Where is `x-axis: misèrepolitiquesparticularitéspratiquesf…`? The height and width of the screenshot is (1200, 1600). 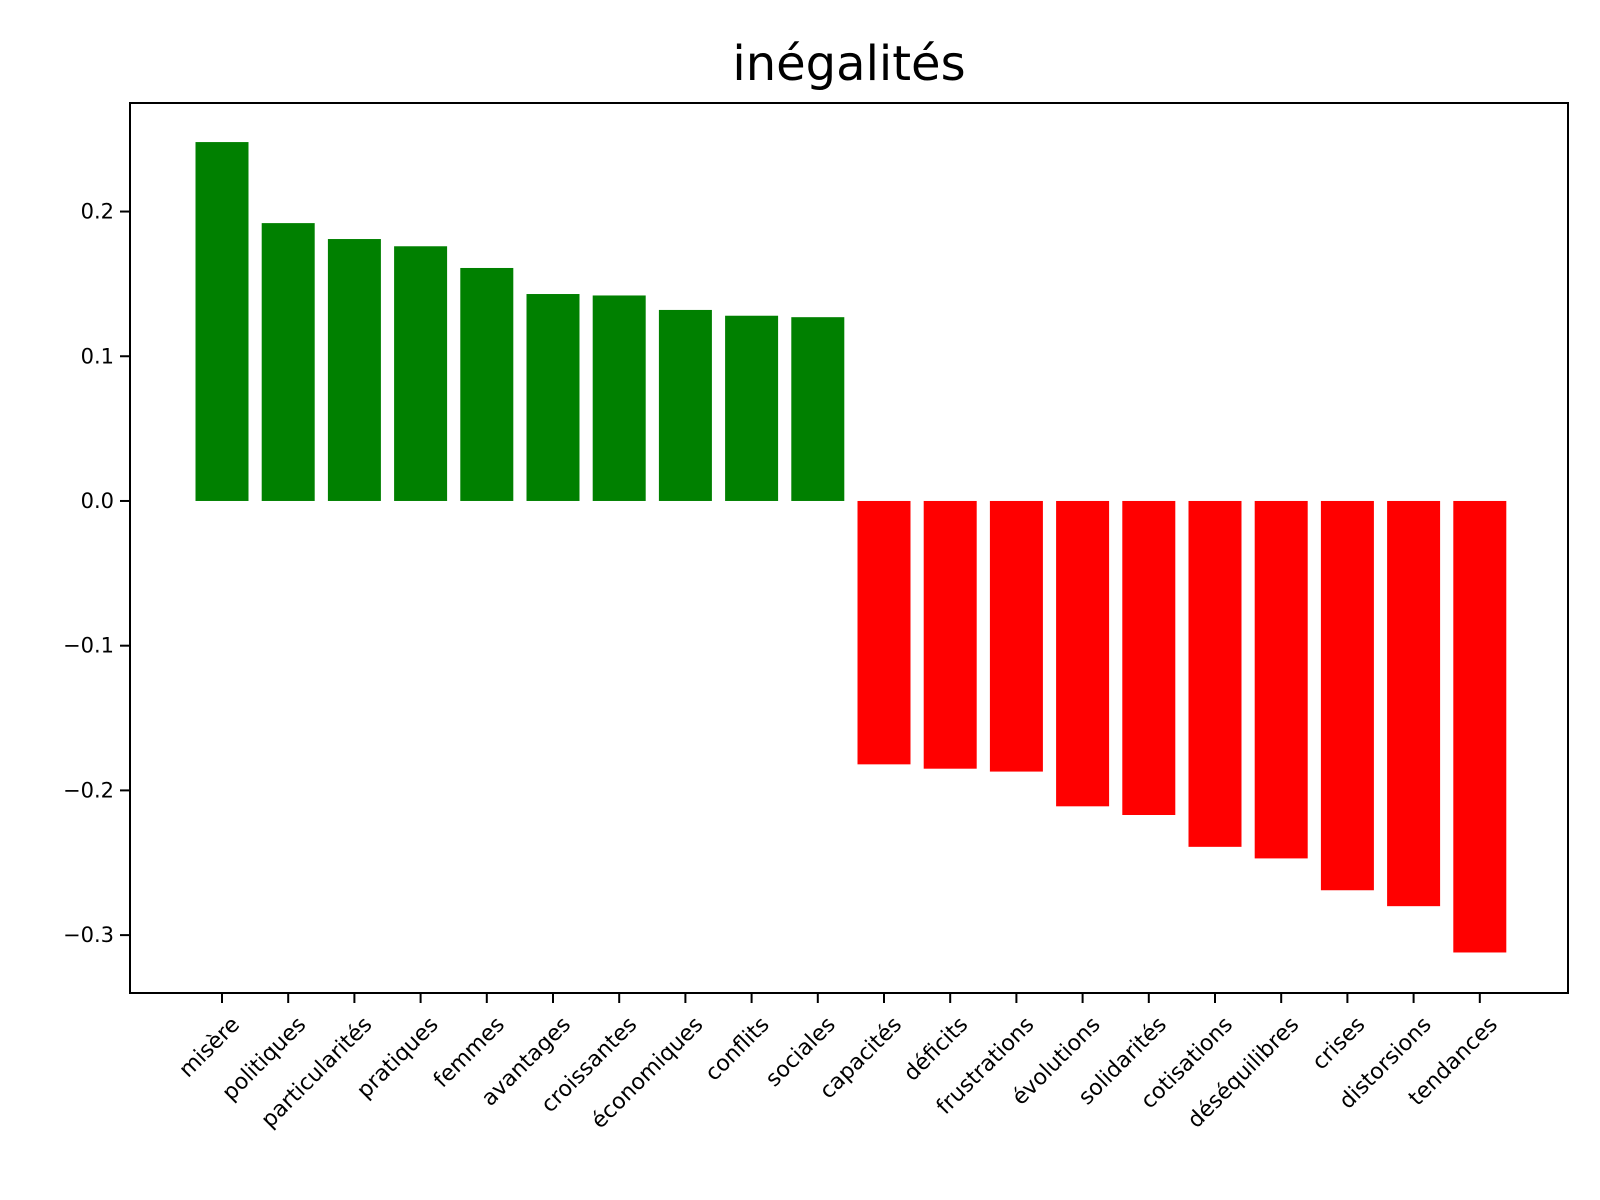
x-axis: misèrepolitiquesparticularitéspratiquesf… is located at coordinates (839, 1063).